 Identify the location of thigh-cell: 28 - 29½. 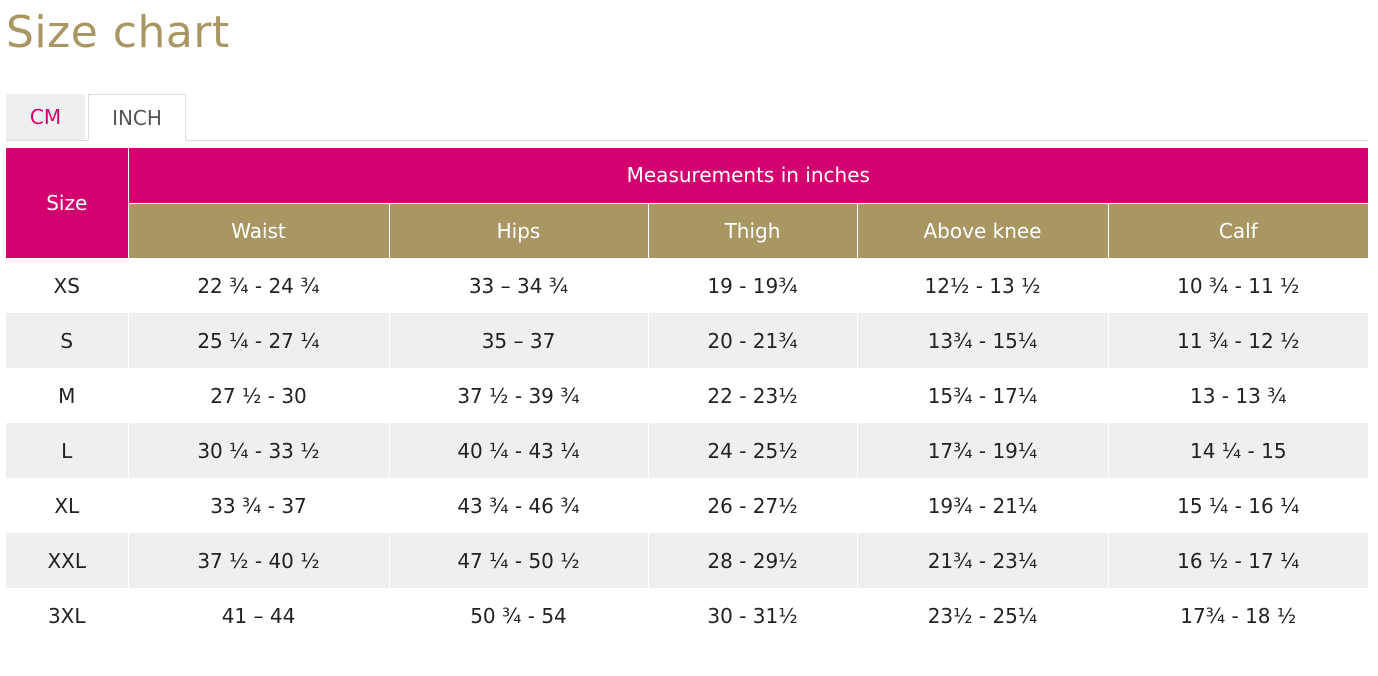
(753, 560).